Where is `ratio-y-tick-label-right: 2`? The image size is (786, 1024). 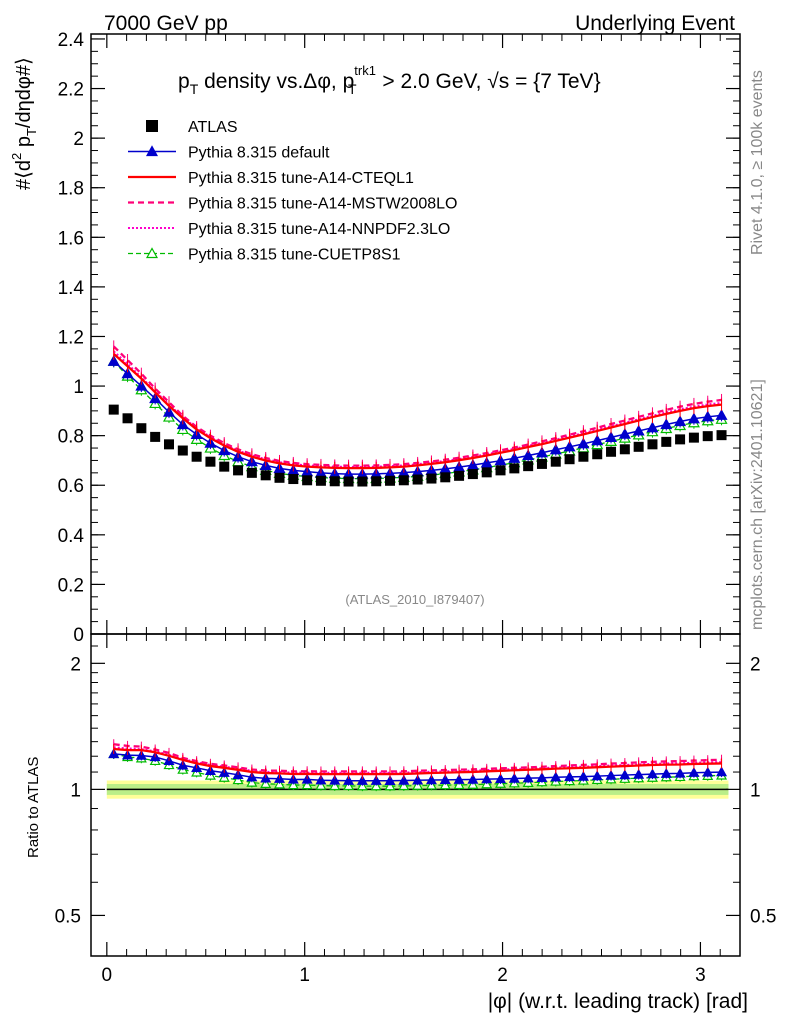
ratio-y-tick-label-right: 2 is located at coordinates (755, 664).